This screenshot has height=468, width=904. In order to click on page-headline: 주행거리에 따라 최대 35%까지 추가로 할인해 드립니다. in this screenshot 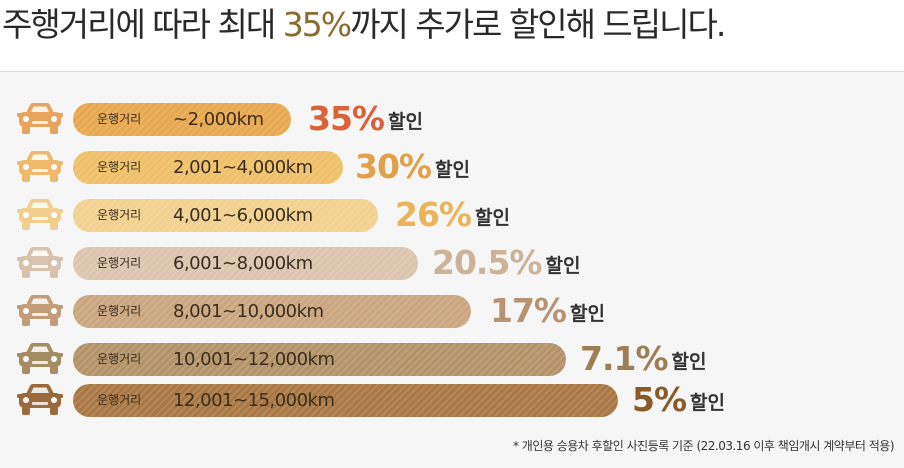, I will do `click(364, 25)`.